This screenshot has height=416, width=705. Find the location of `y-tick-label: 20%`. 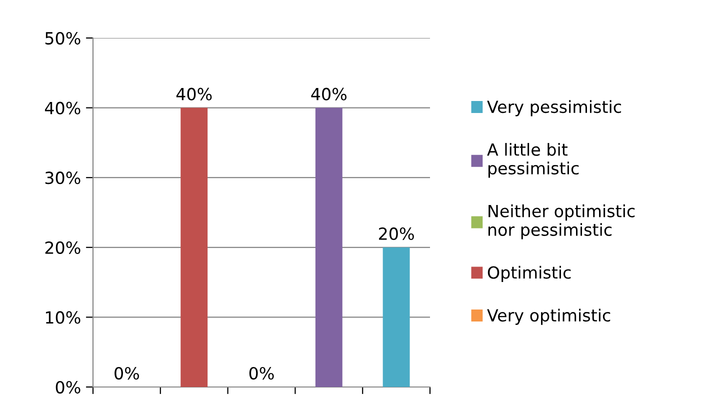

y-tick-label: 20% is located at coordinates (62, 247).